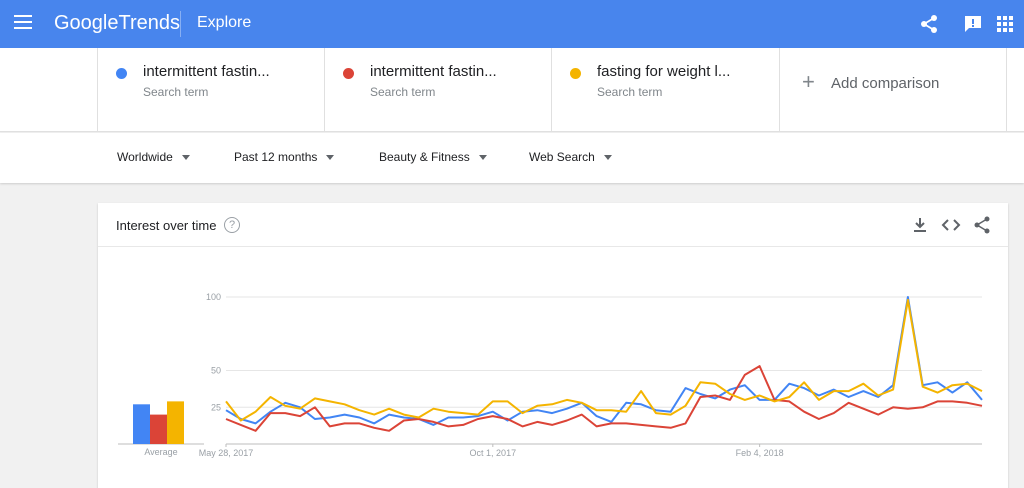 Image resolution: width=1024 pixels, height=488 pixels. What do you see at coordinates (512, 24) in the screenshot?
I see `app-header: GoogleTrends Explore` at bounding box center [512, 24].